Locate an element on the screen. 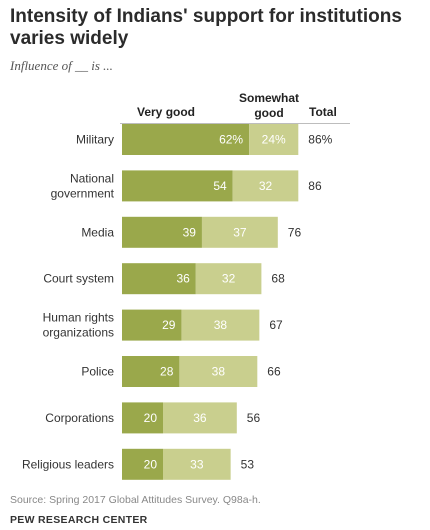 The height and width of the screenshot is (530, 430). value-label-somewhat-good: 24% is located at coordinates (274, 140).